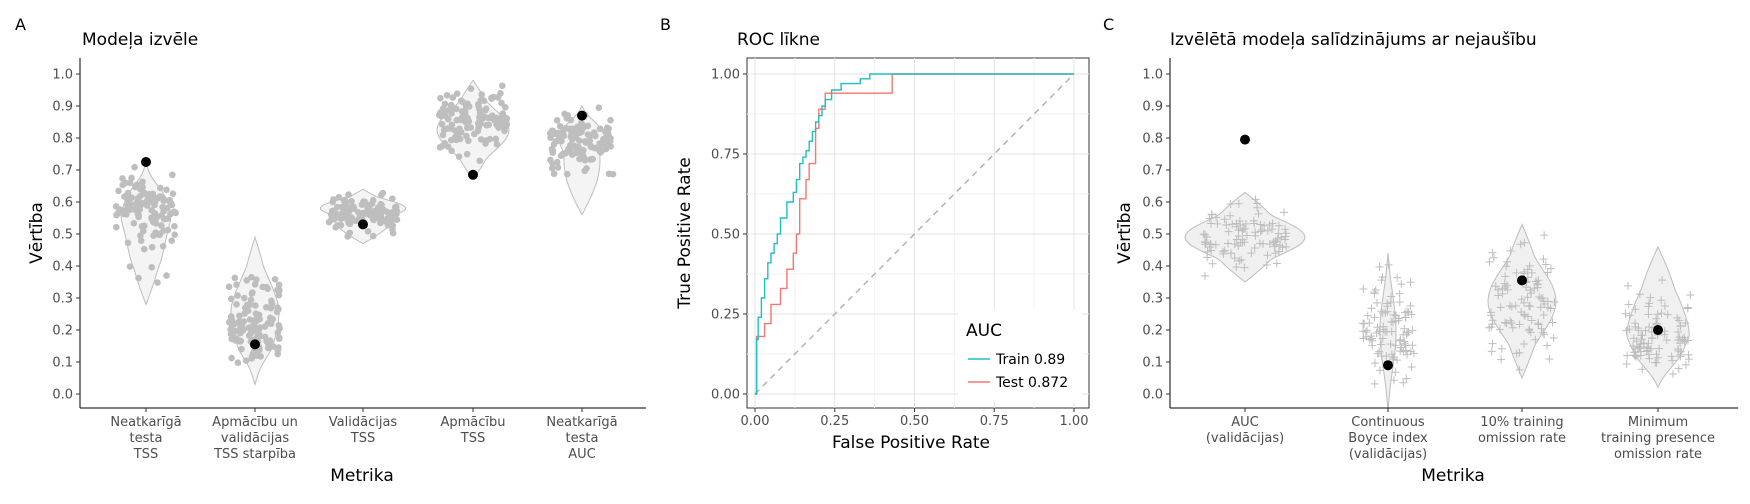  What do you see at coordinates (62, 363) in the screenshot?
I see `y-tick-label: 0.1` at bounding box center [62, 363].